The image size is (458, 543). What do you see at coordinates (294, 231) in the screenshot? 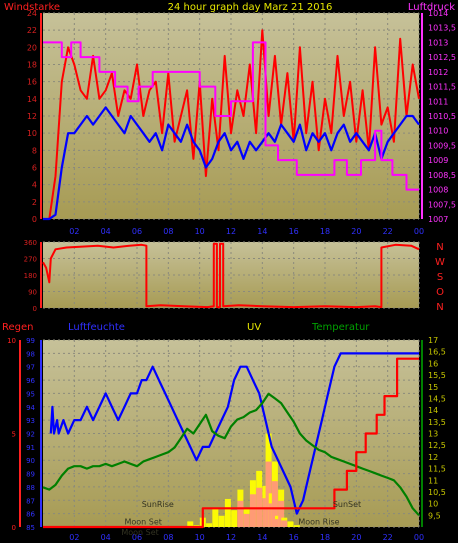
I see `x-tick-label: 16` at bounding box center [294, 231].